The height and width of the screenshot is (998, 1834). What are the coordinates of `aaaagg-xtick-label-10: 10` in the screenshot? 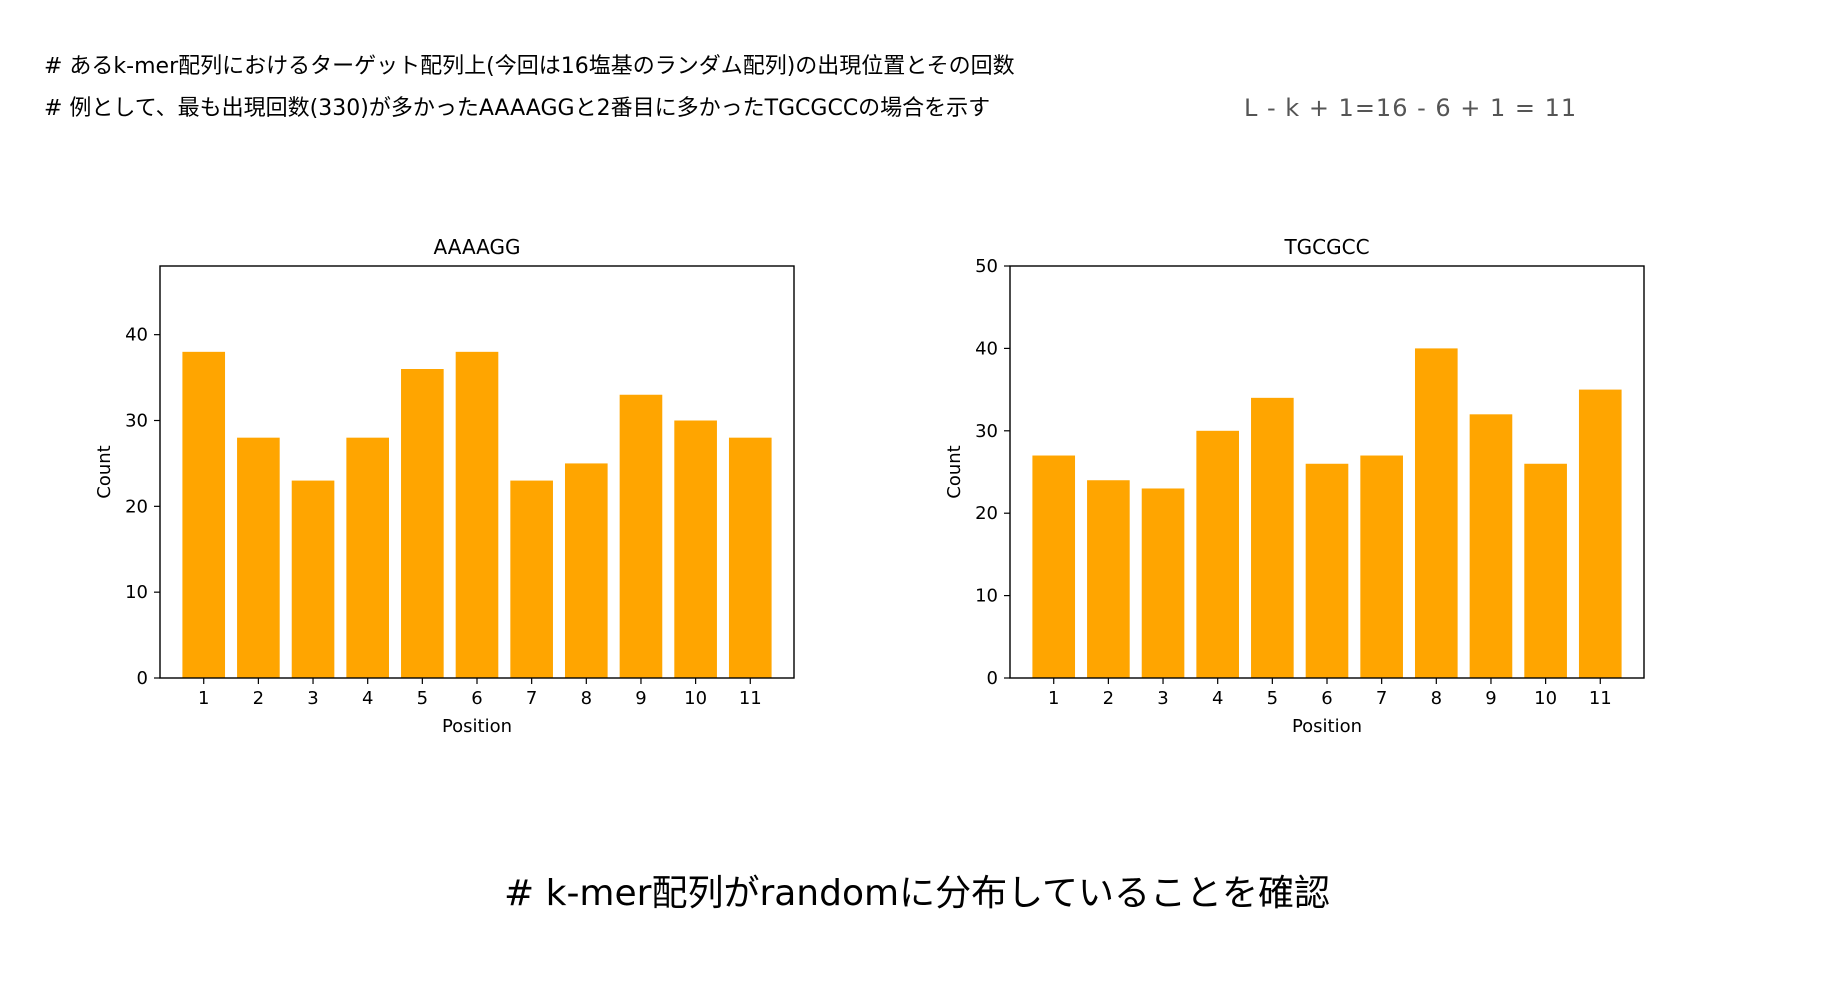 It's located at (695, 698).